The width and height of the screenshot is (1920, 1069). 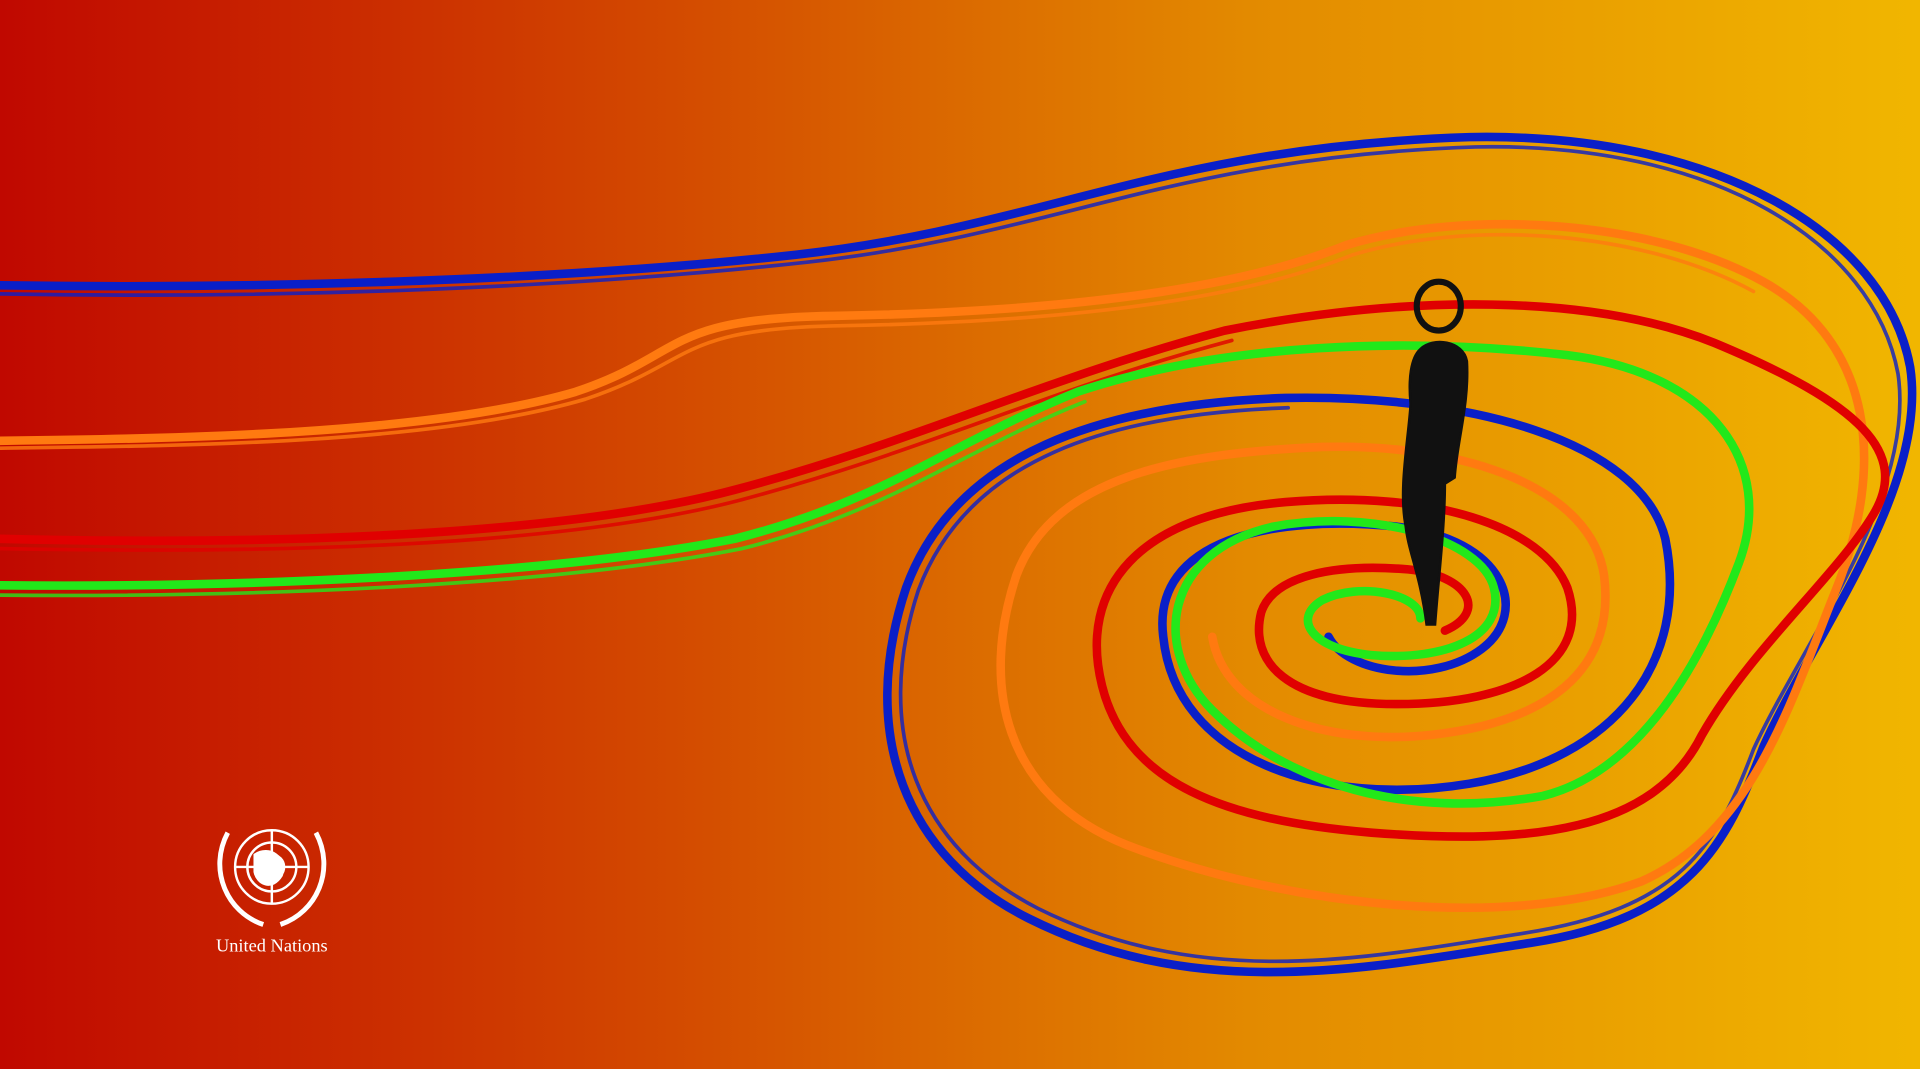 I want to click on un-emblem, so click(x=272, y=877).